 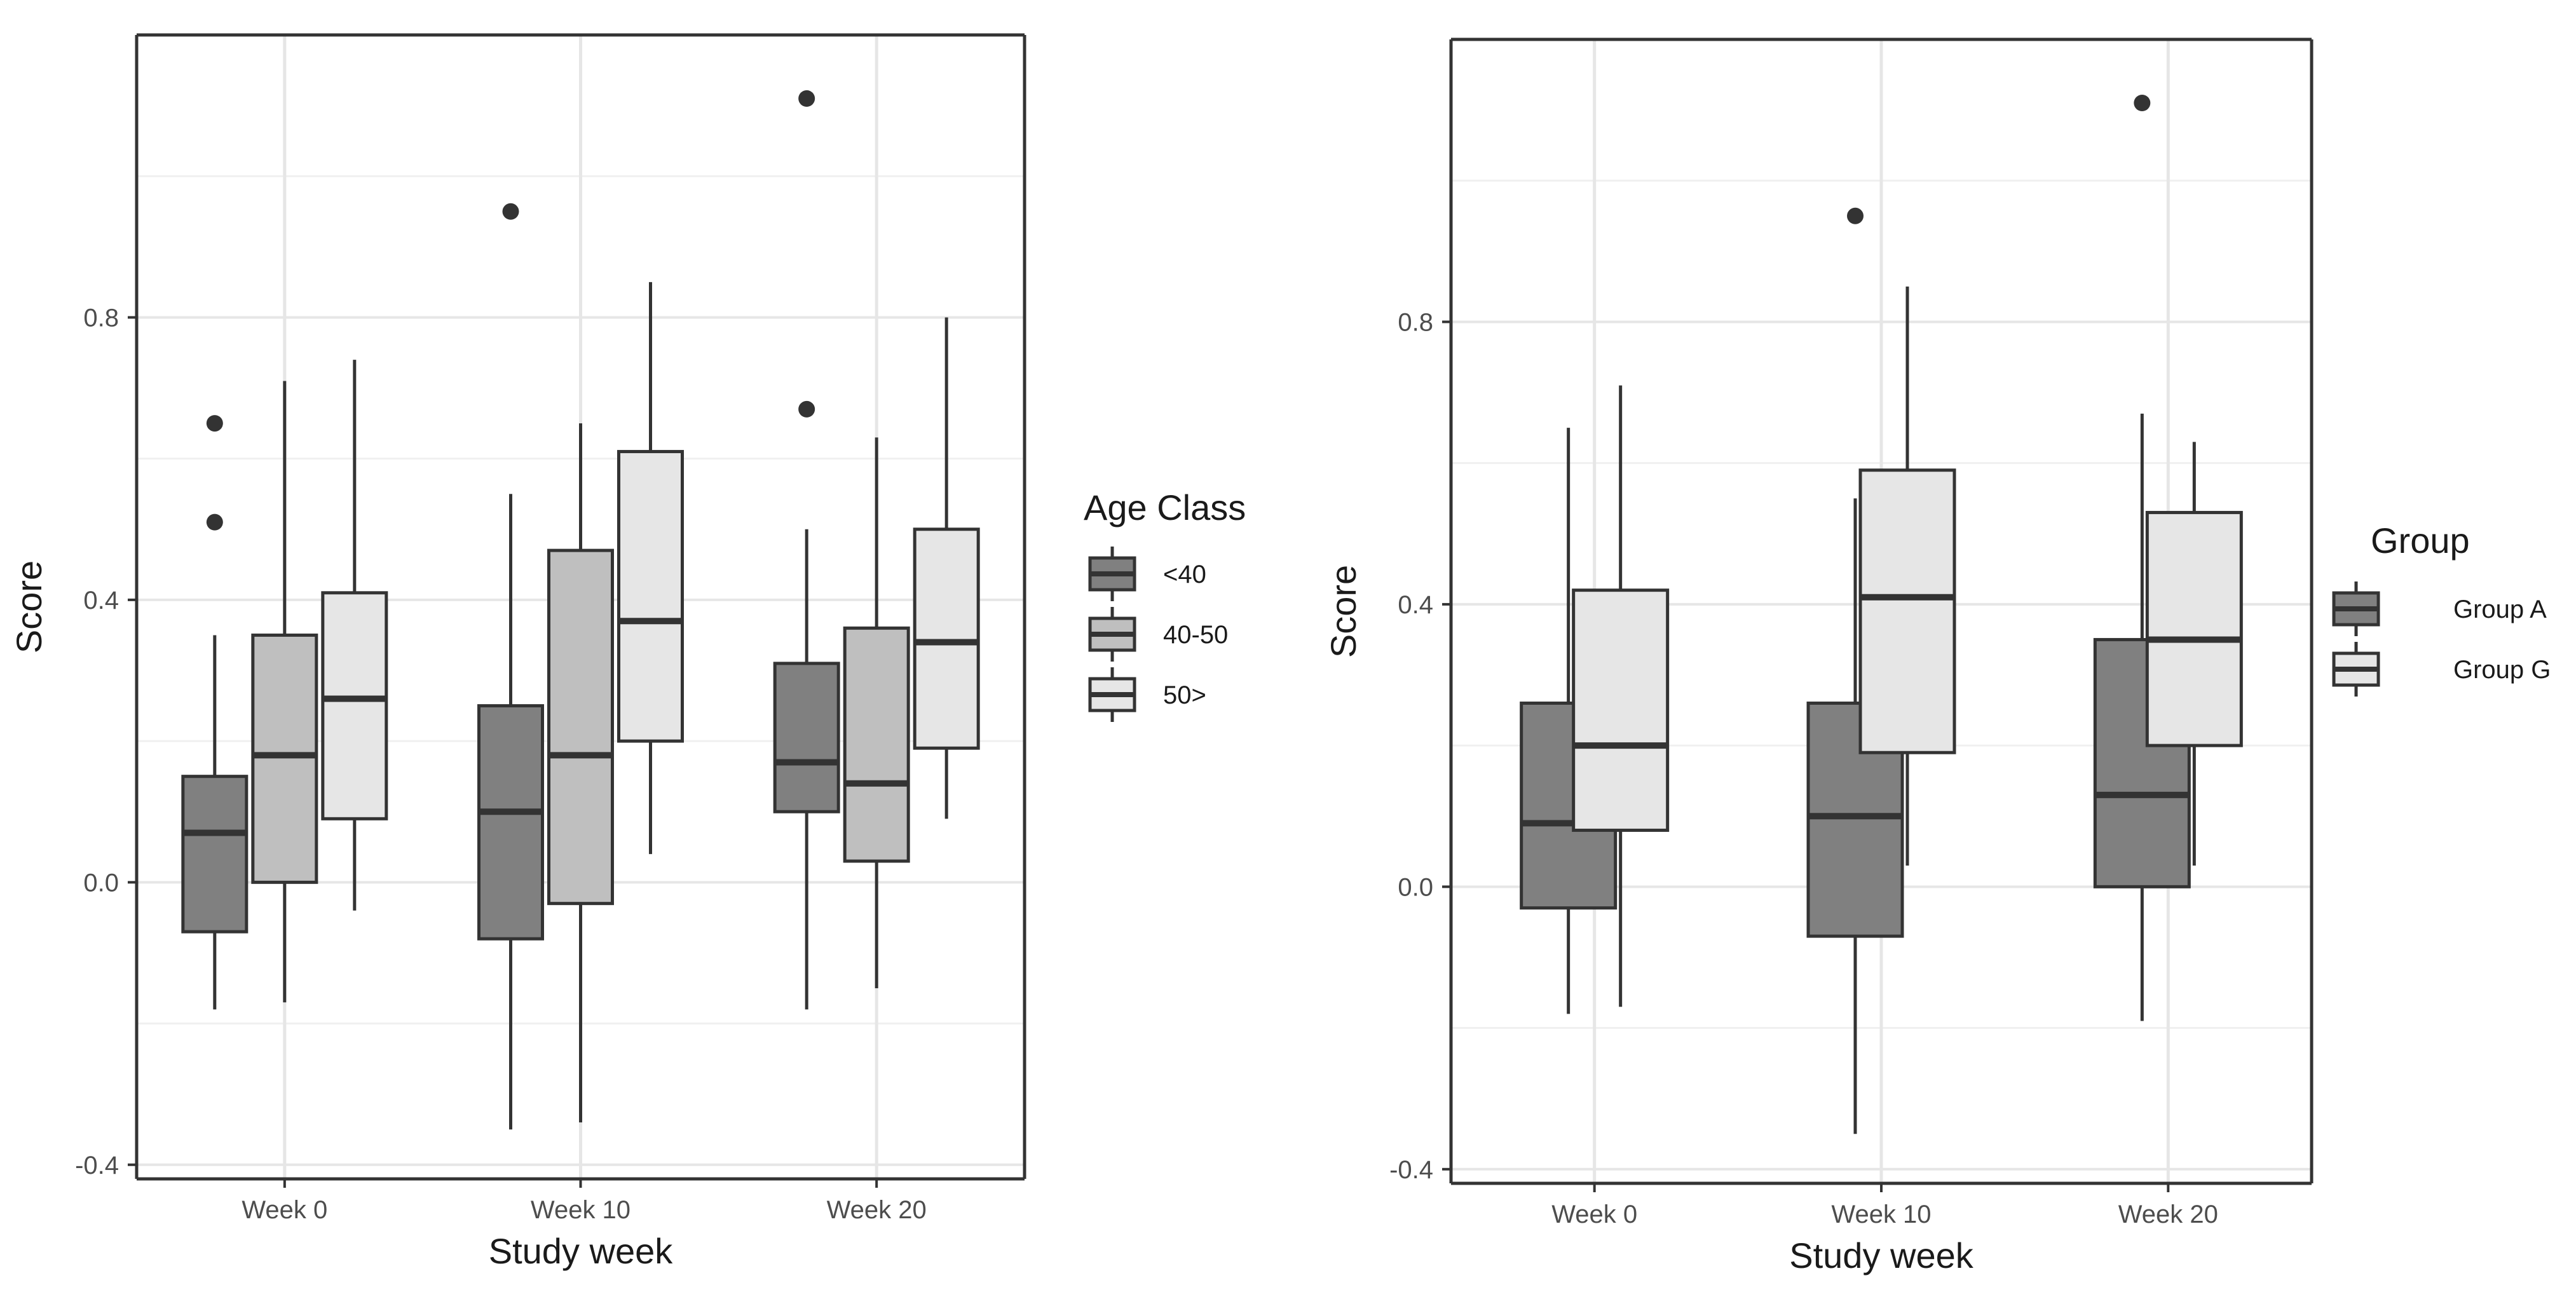 I want to click on legend-key-group-g, so click(x=2356, y=669).